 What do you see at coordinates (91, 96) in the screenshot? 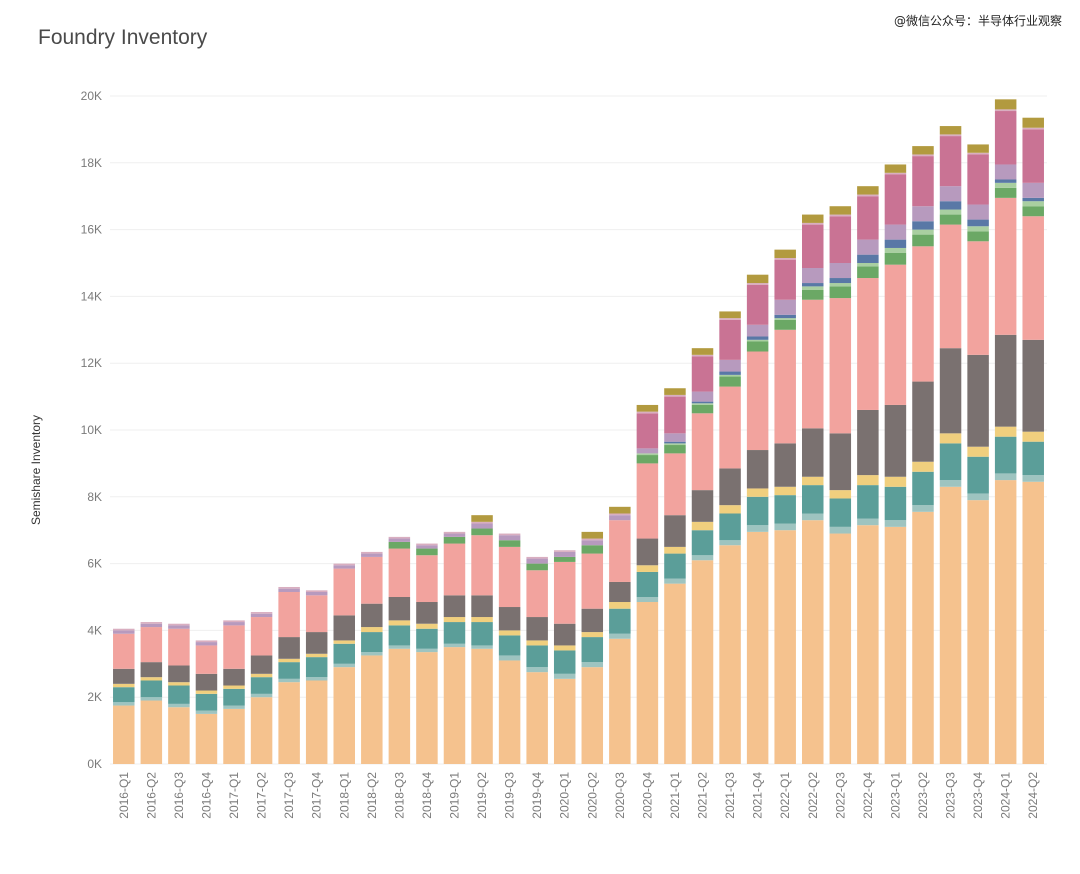
I see `y-tick-label: 20K` at bounding box center [91, 96].